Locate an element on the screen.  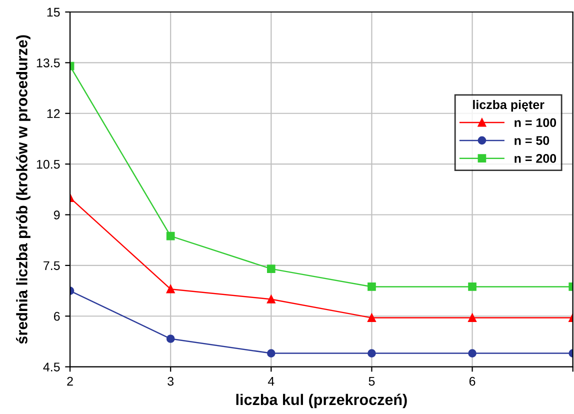
y-tick-label: 12 is located at coordinates (53, 113).